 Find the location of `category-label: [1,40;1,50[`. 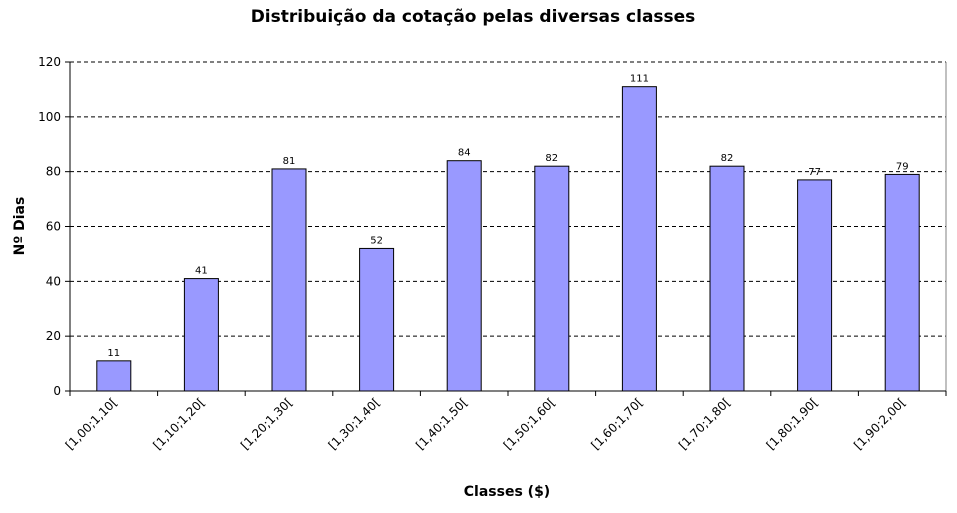

category-label: [1,40;1,50[ is located at coordinates (441, 423).